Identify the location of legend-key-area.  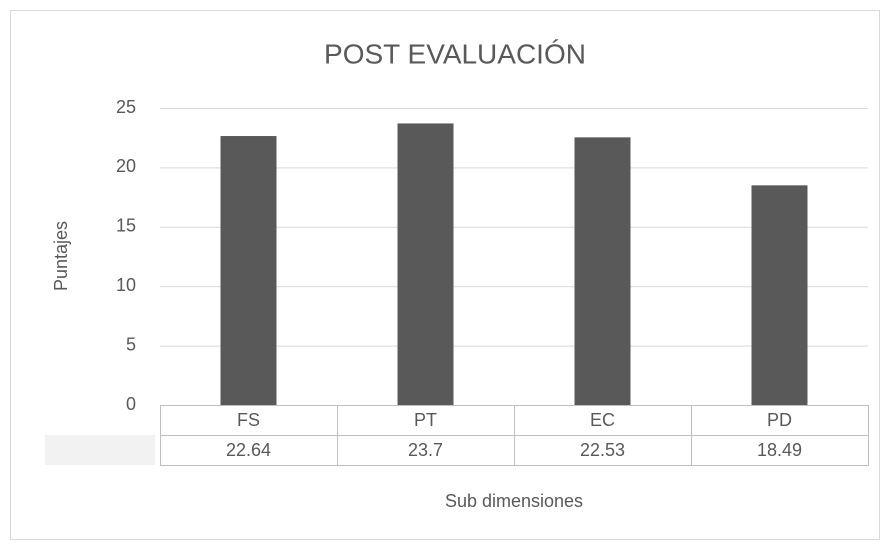
(100, 450).